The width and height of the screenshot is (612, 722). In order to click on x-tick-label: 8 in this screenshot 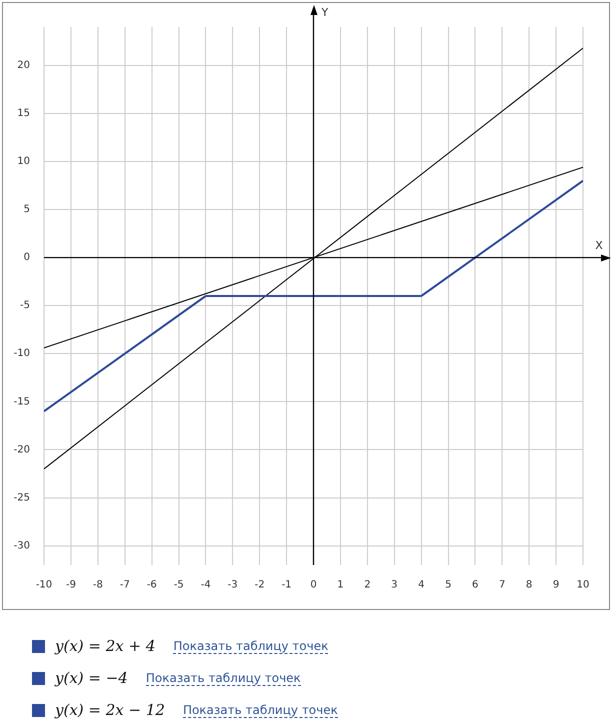, I will do `click(529, 585)`.